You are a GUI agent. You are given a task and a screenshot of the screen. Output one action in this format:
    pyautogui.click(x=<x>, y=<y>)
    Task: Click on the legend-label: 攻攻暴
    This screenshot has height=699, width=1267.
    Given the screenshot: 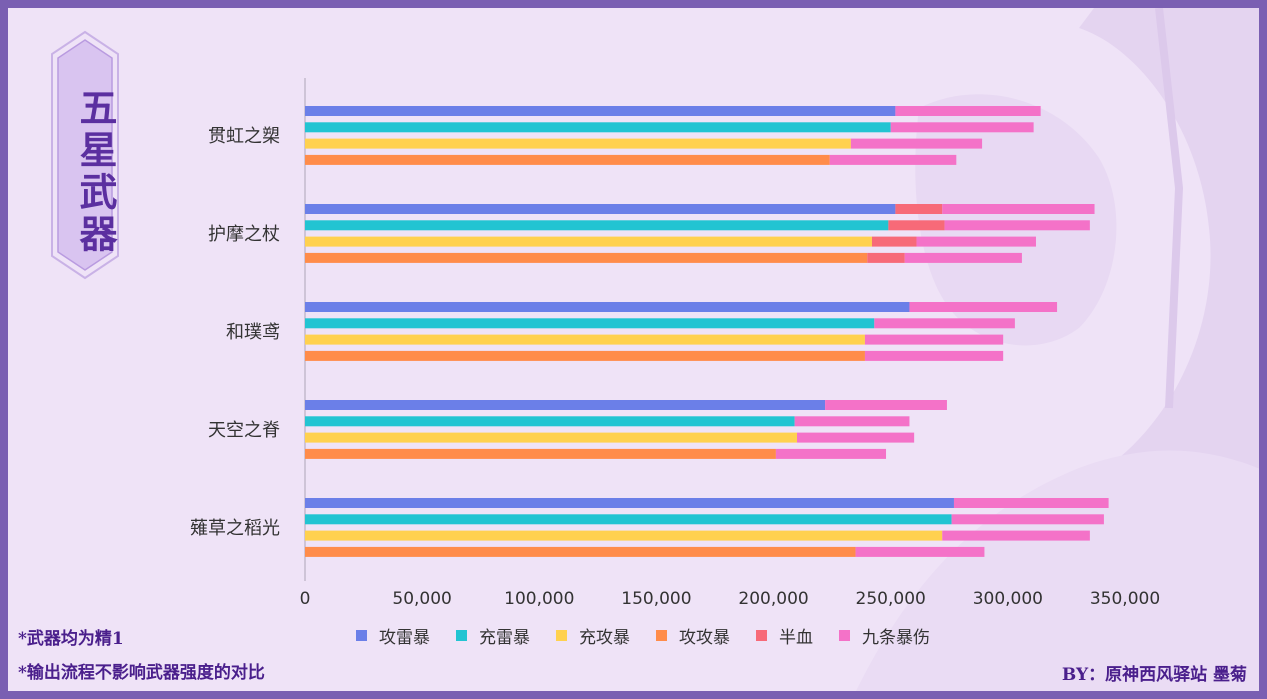 What is the action you would take?
    pyautogui.click(x=704, y=638)
    